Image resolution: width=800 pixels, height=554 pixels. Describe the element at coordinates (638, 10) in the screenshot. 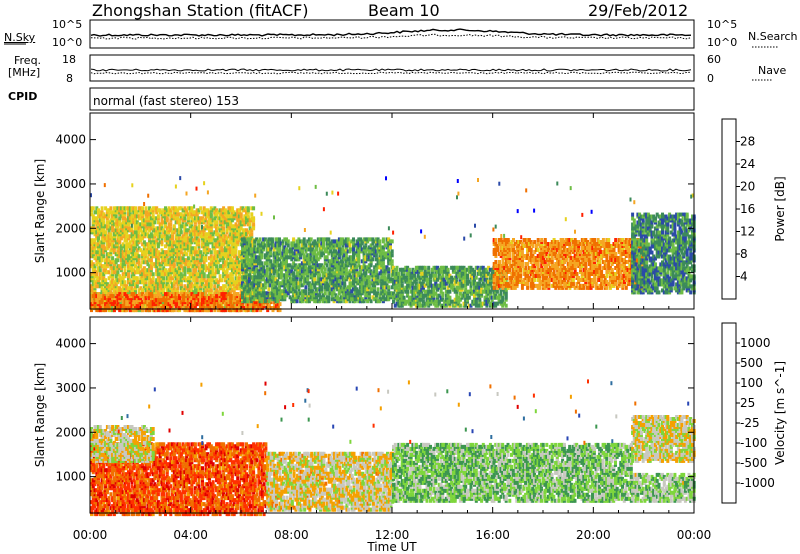

I see `date-label: 29/Feb/2012` at that location.